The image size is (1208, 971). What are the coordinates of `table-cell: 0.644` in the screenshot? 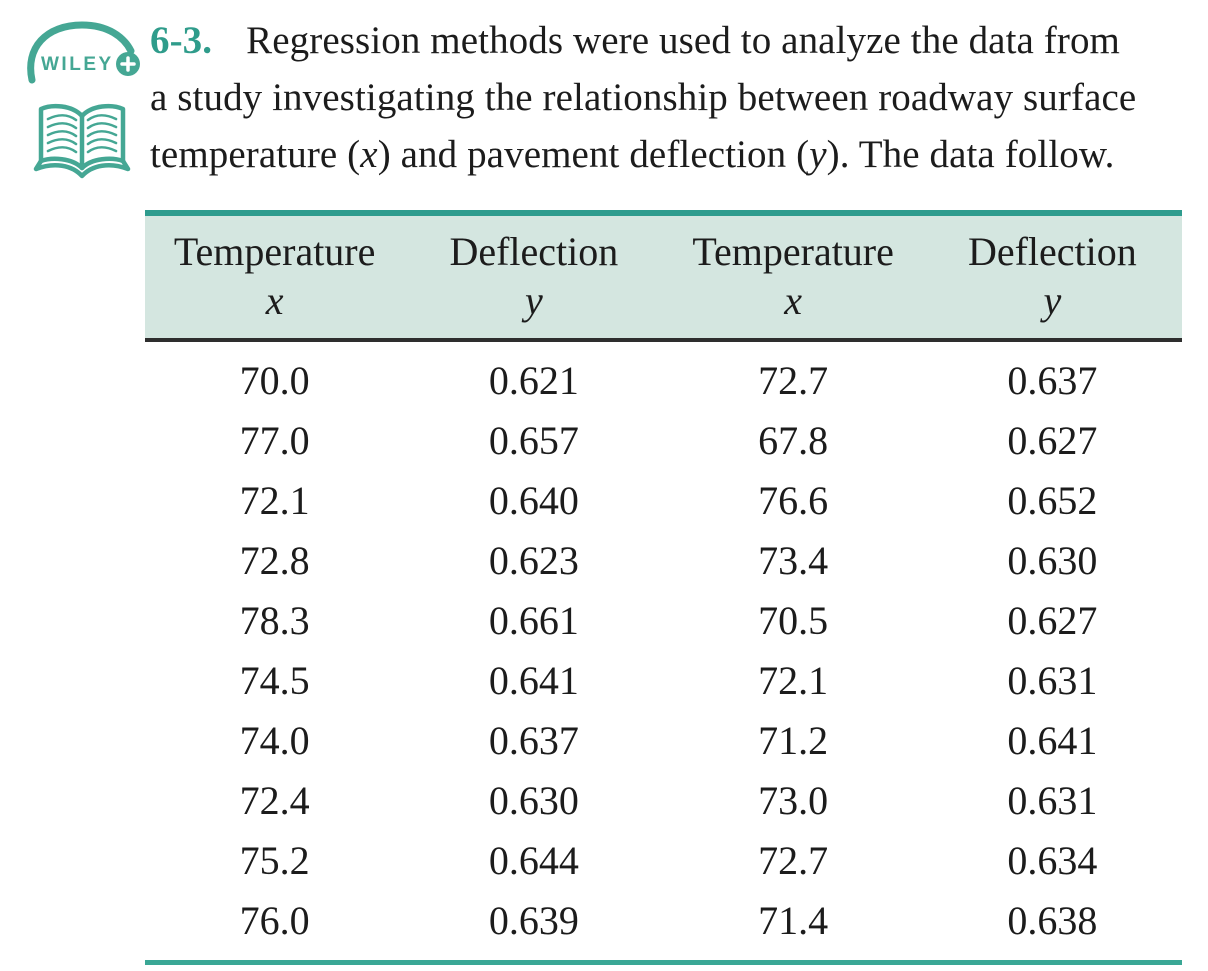 It's located at (533, 860).